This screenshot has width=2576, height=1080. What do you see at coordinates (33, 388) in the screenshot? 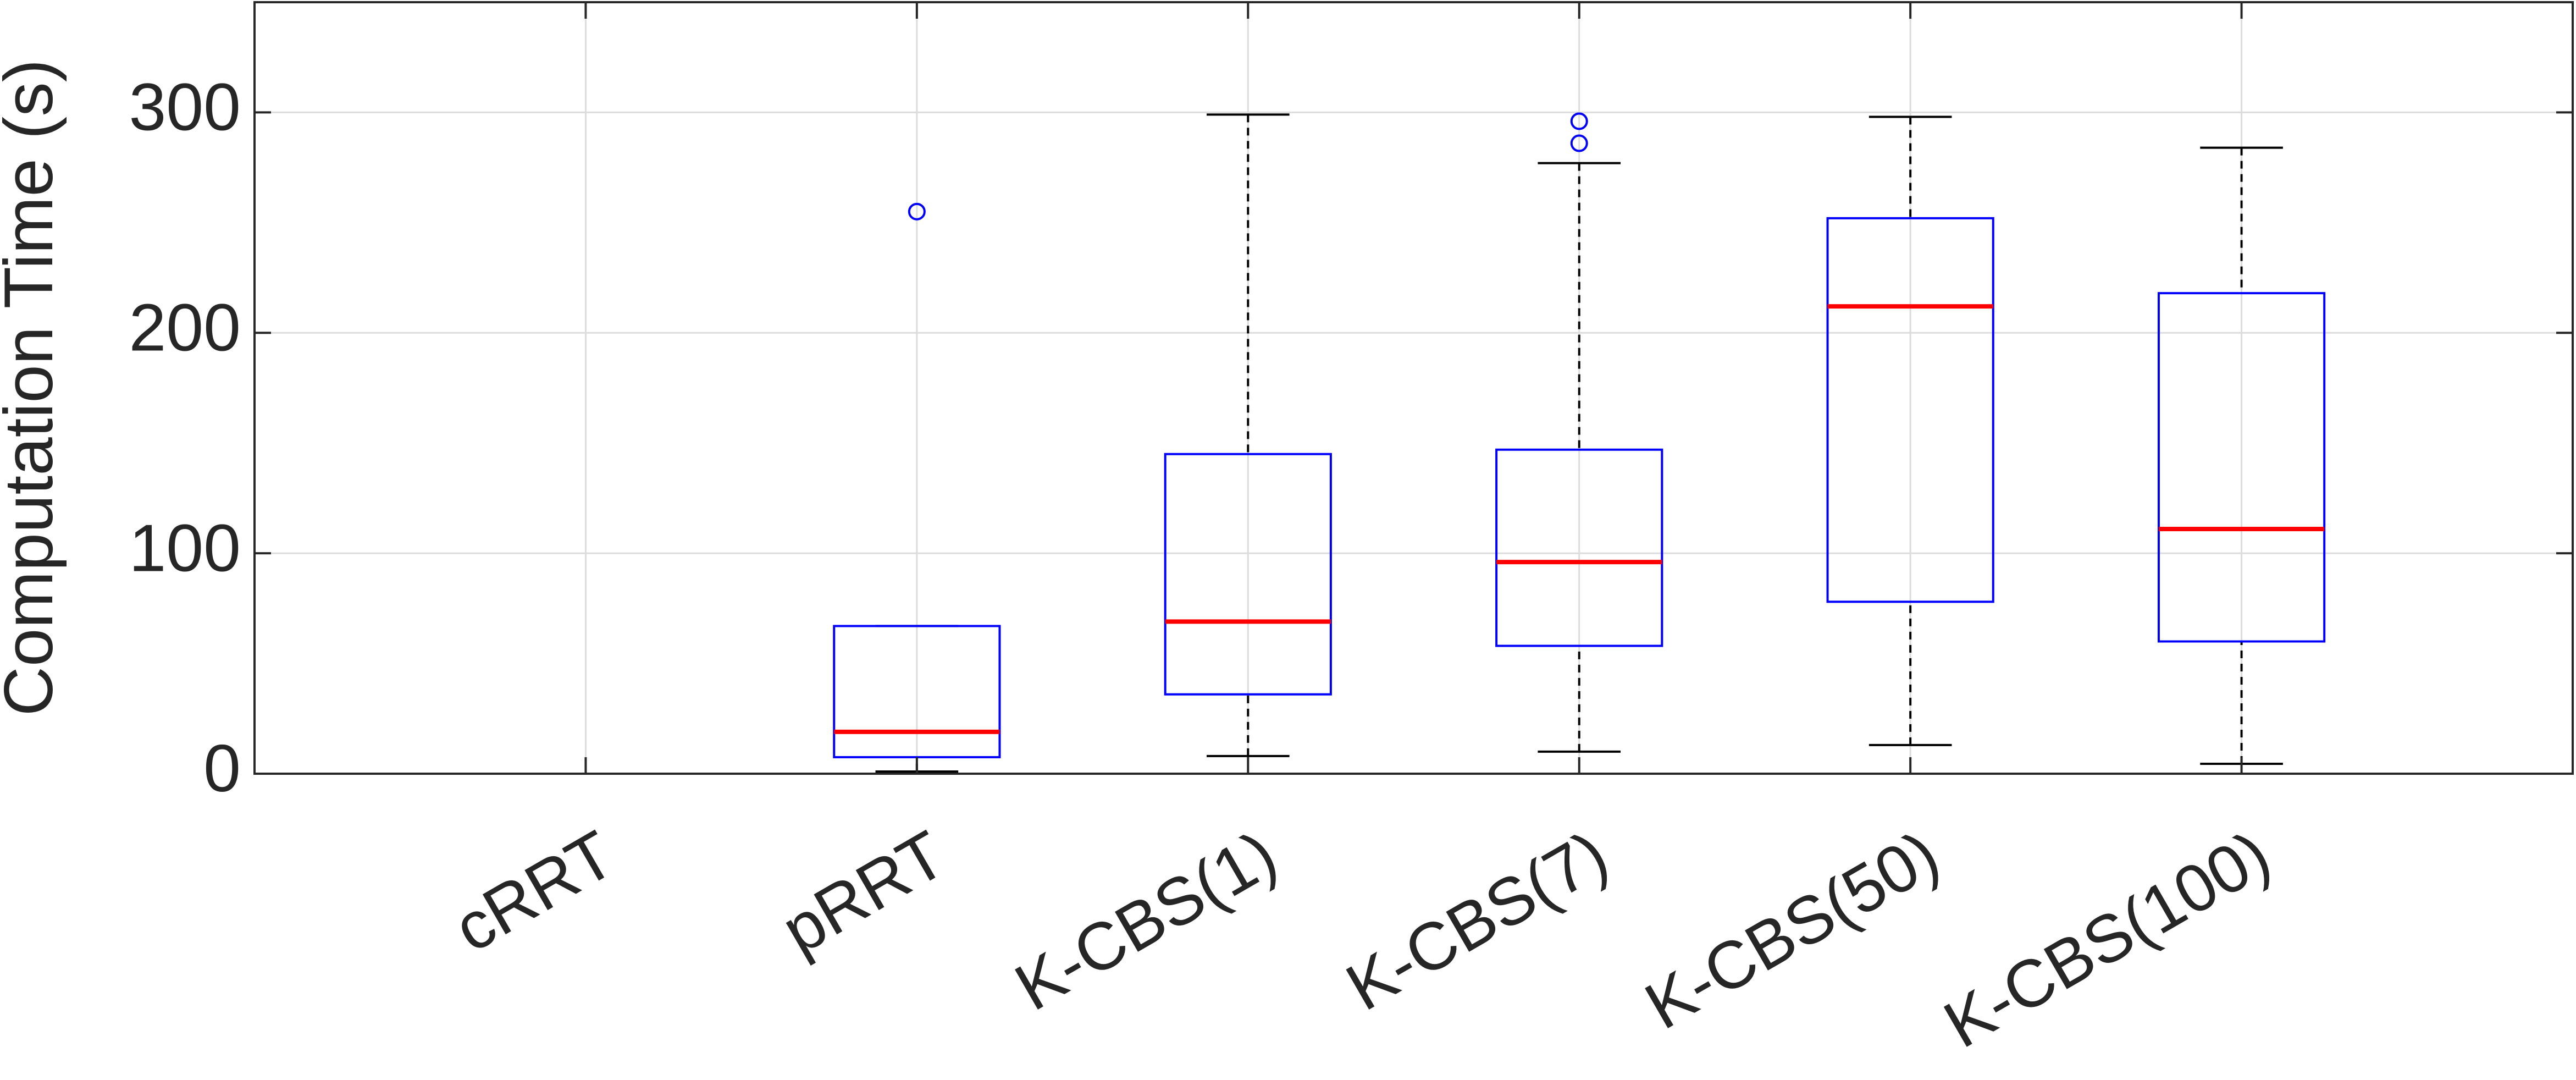
I see `y-axis-label: Computation Time (s)` at bounding box center [33, 388].